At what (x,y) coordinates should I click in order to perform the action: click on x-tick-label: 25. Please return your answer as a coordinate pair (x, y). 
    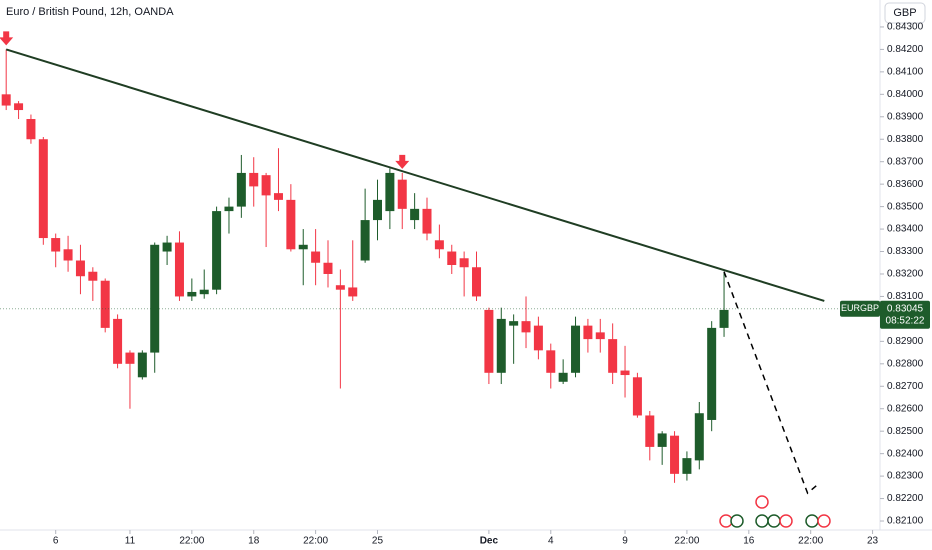
    Looking at the image, I should click on (378, 541).